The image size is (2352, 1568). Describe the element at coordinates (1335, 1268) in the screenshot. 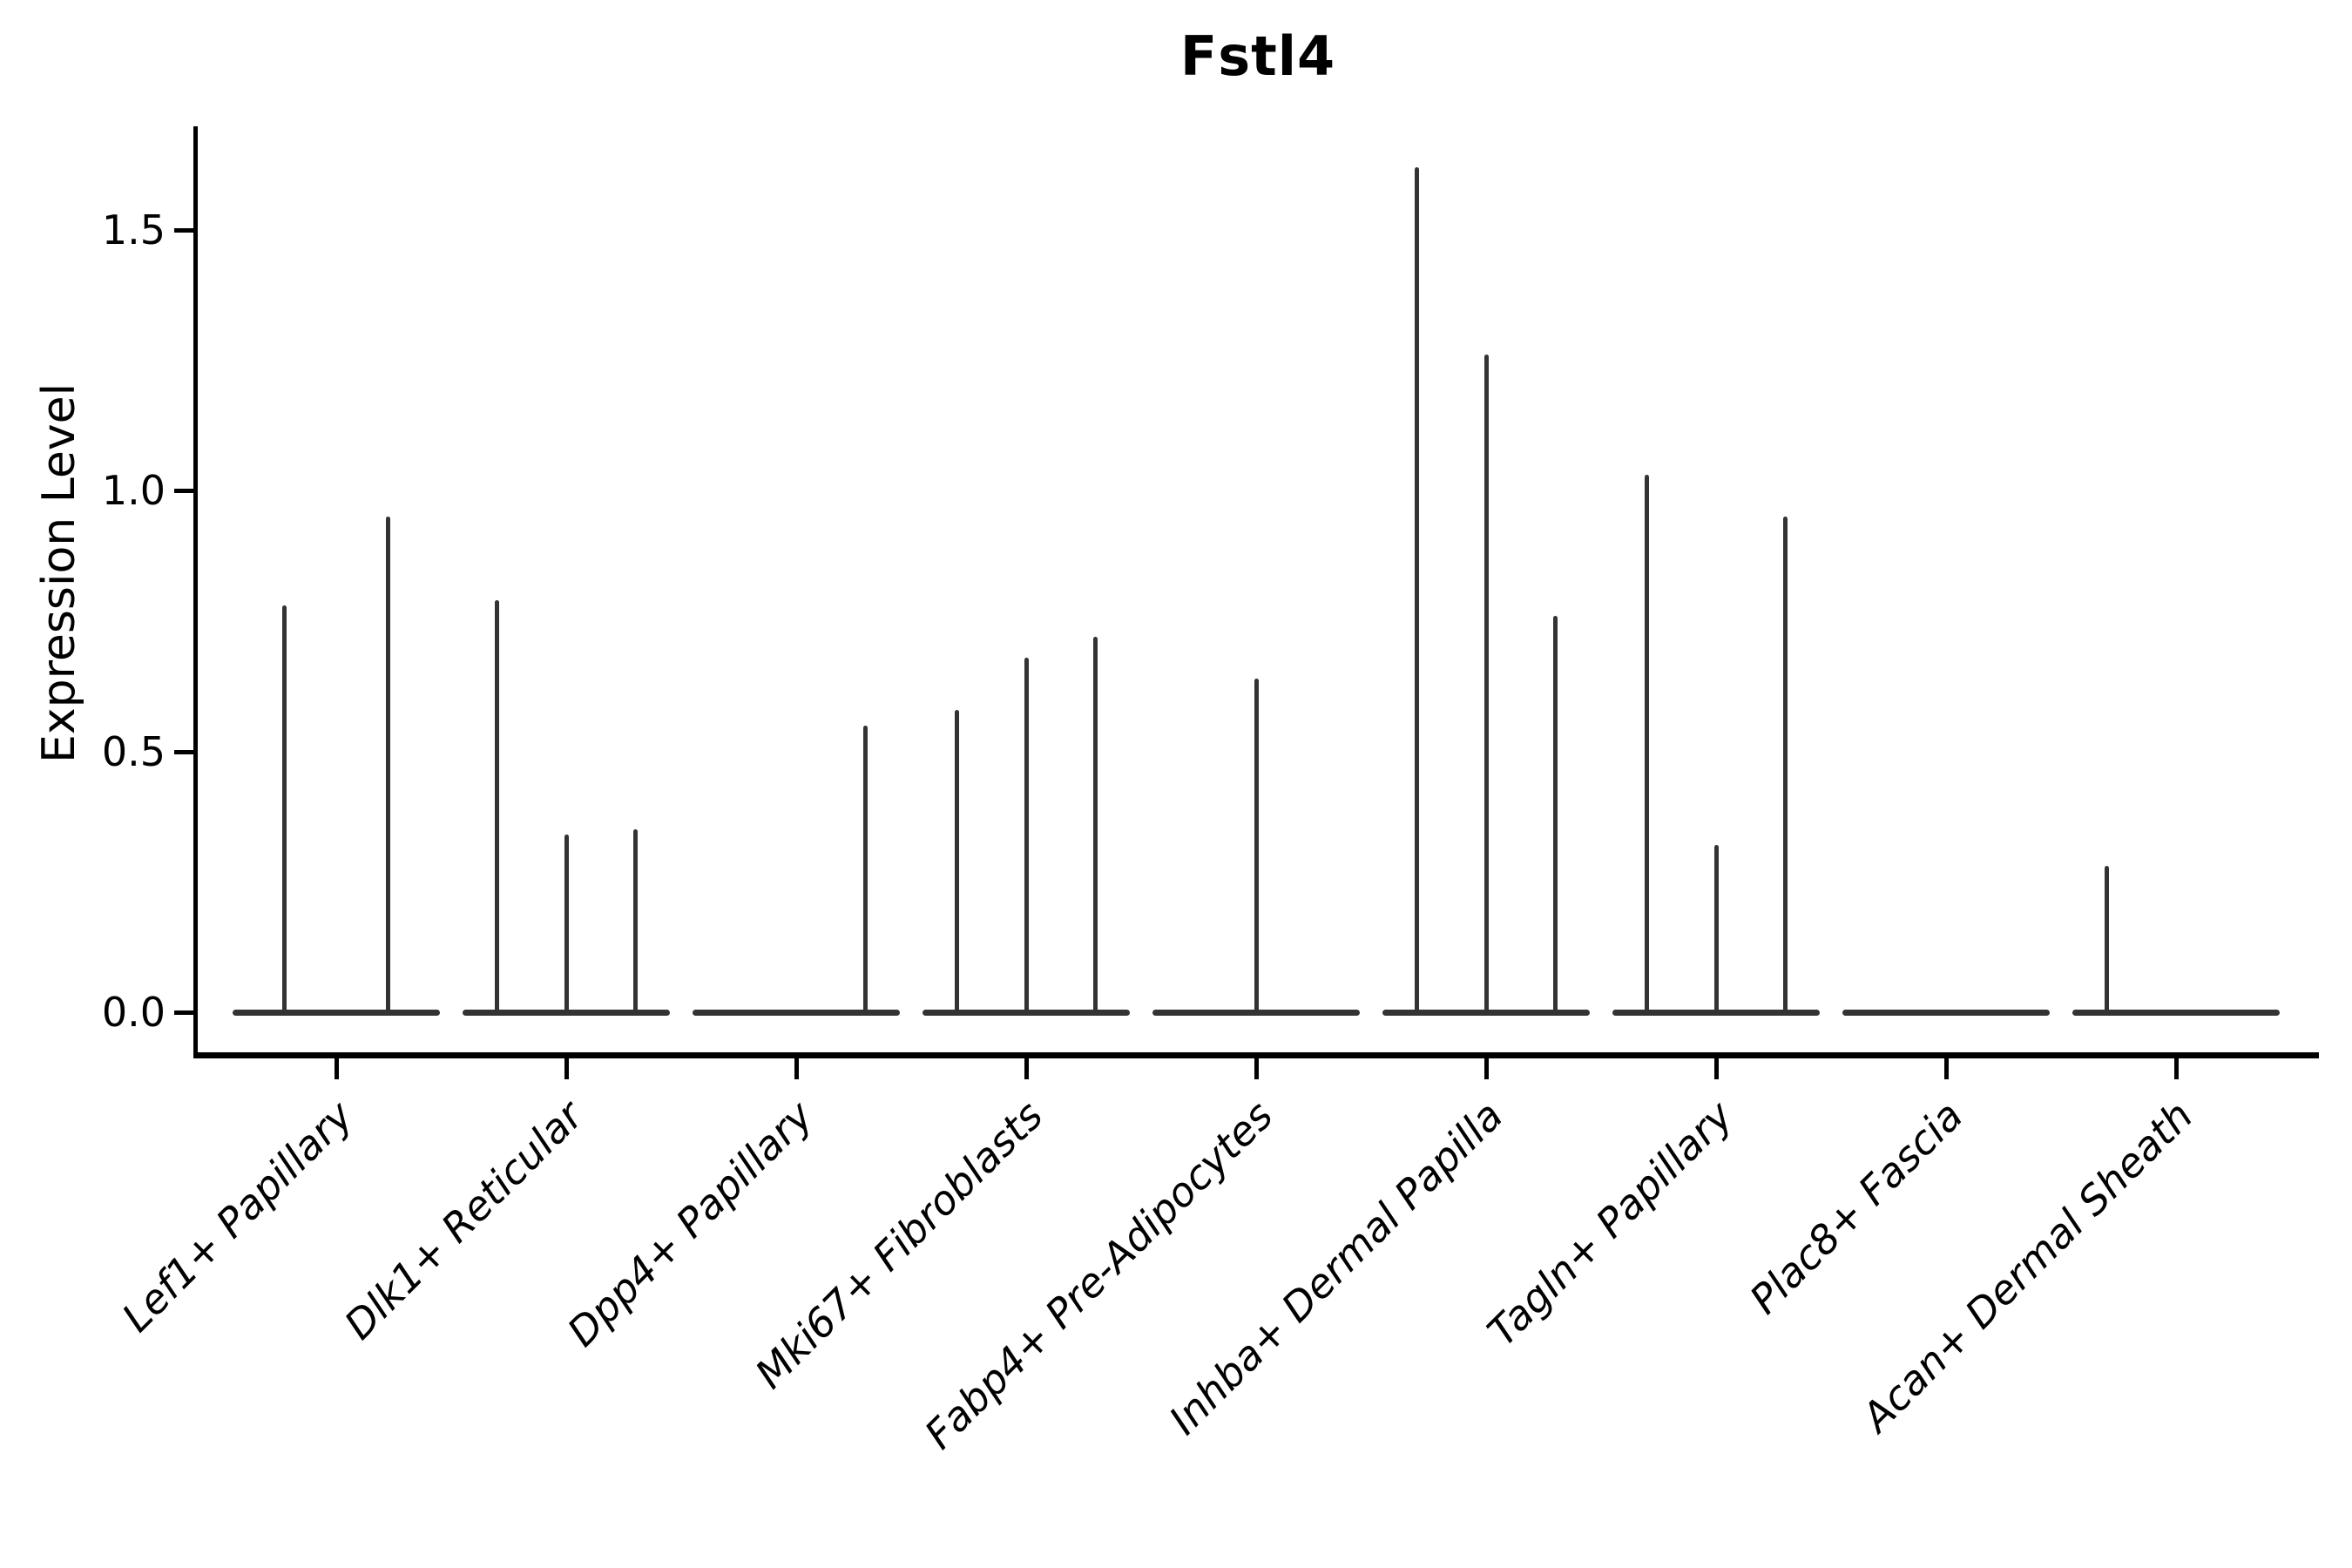

I see `x-tick-label: Inhba+ Dermal Papilla` at that location.